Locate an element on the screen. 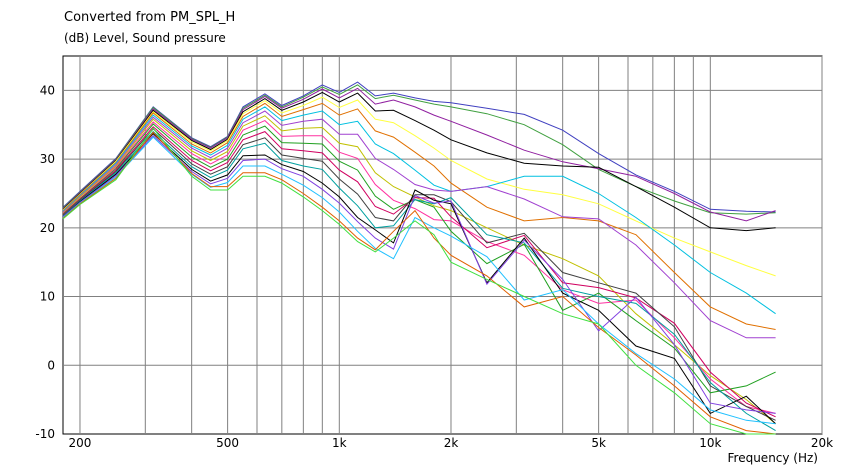 This screenshot has height=469, width=844. y-tick-label: 30 is located at coordinates (47, 159).